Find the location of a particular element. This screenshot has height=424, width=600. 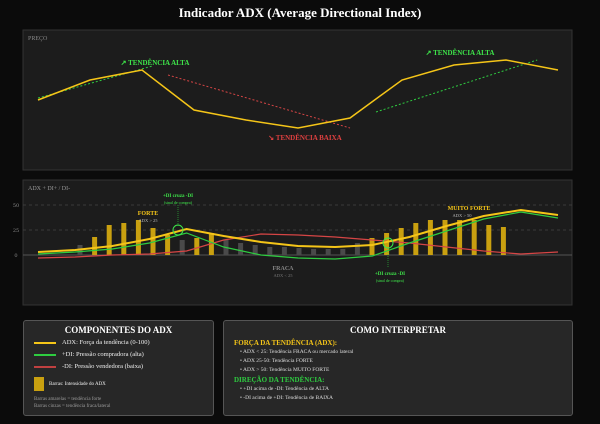

price-line is located at coordinates (298, 94).